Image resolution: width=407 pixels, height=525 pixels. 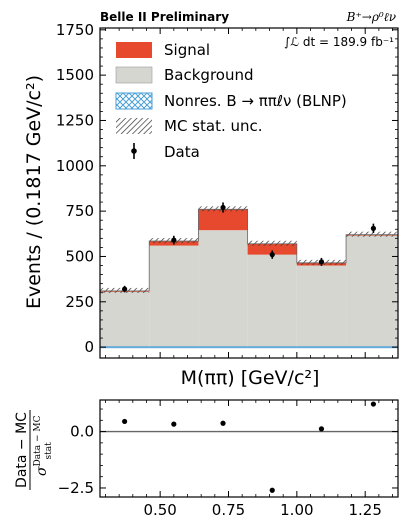 I want to click on legend-mcstat-swatch, so click(x=134, y=126).